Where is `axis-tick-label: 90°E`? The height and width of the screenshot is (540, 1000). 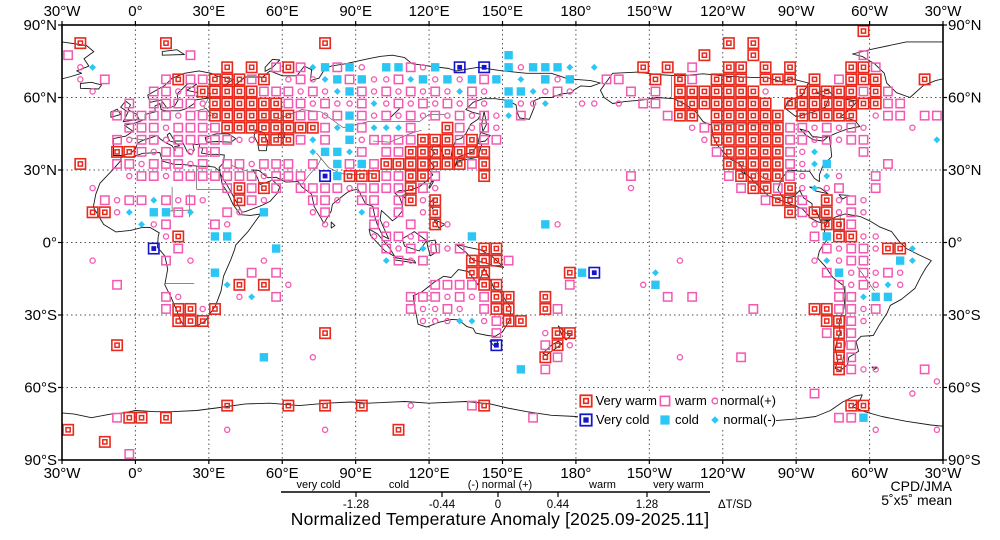
axis-tick-label: 90°E is located at coordinates (355, 473).